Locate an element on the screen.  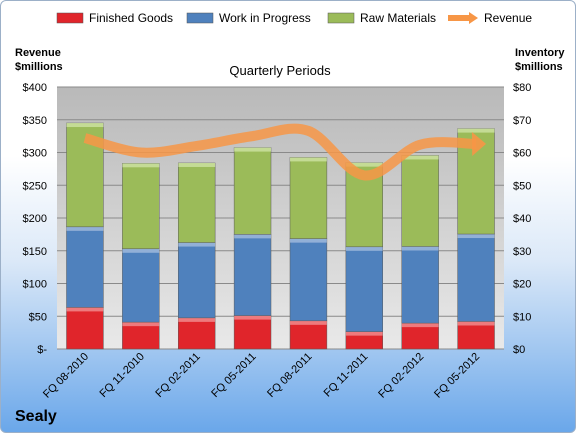
right-axis-title-line1: Inventory is located at coordinates (540, 53).